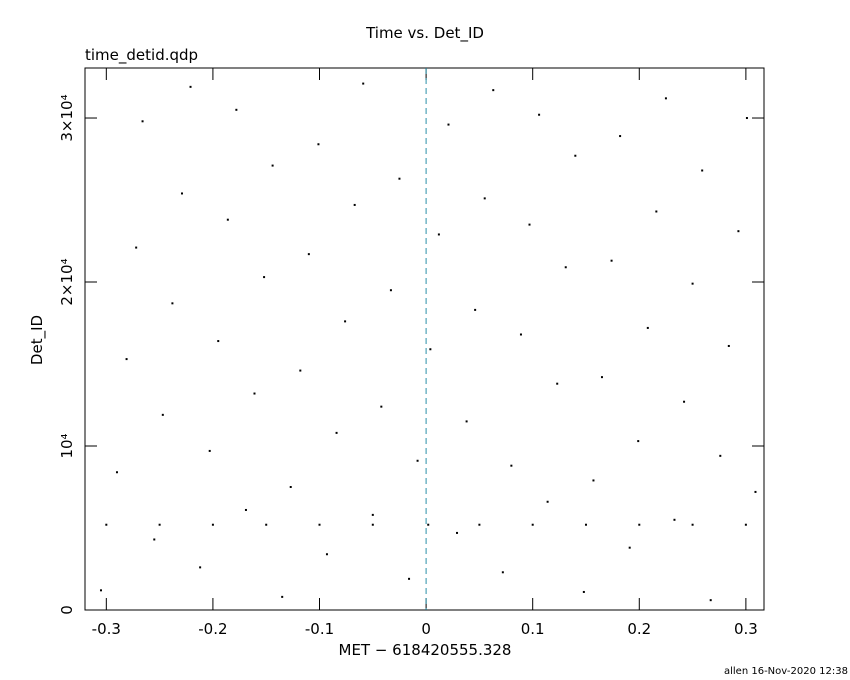 The width and height of the screenshot is (850, 680). I want to click on x-tick-label: -0.1, so click(319, 629).